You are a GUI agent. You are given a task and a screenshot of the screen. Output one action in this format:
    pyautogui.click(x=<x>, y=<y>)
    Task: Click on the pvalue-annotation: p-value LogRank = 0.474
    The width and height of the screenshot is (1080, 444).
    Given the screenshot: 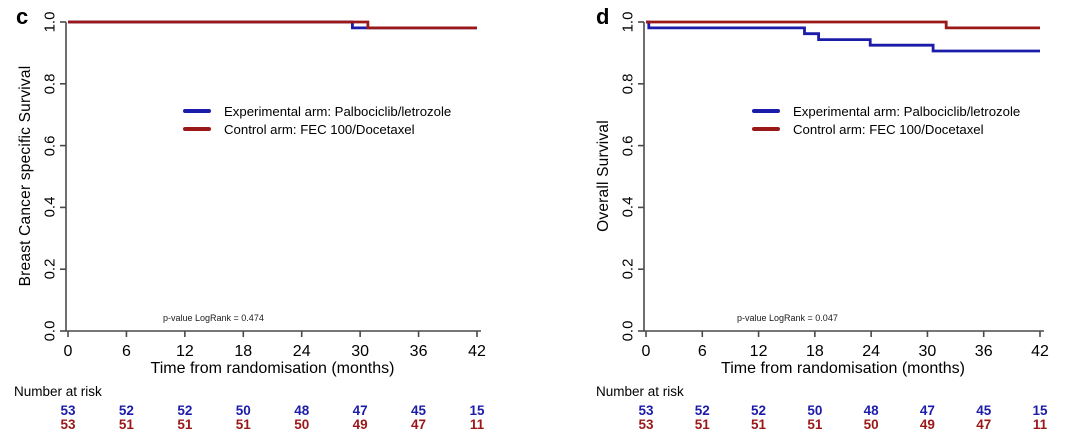 What is the action you would take?
    pyautogui.click(x=213, y=318)
    